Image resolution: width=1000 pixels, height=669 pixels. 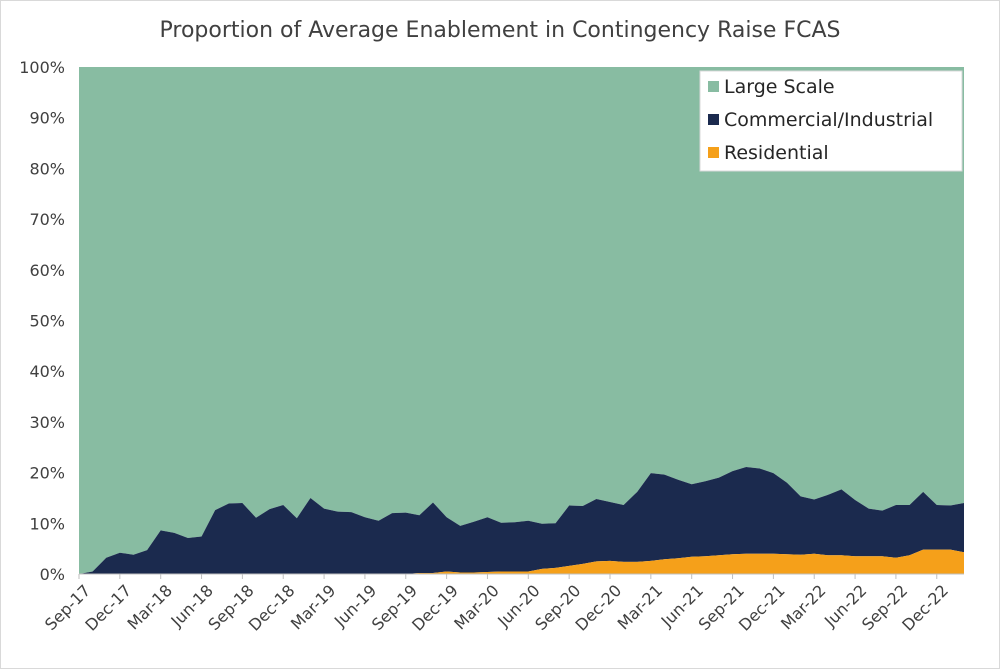 I want to click on x-tick-label: Dec-19, so click(x=435, y=608).